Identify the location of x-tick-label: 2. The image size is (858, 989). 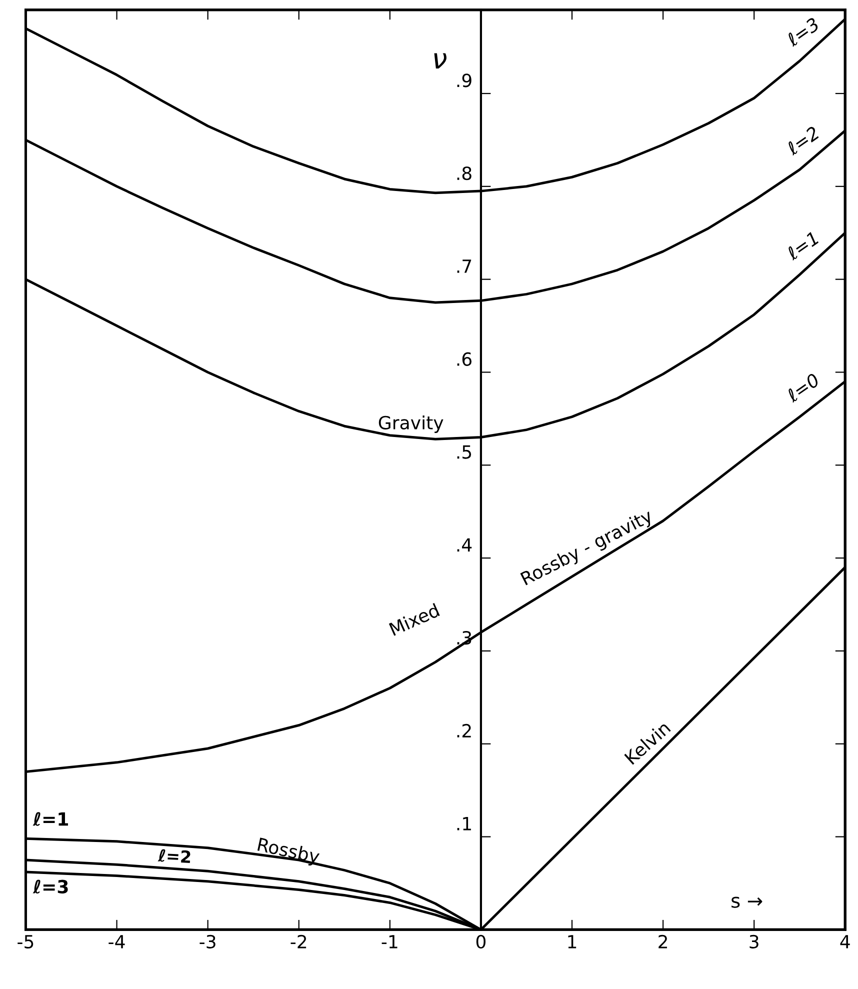
(662, 941).